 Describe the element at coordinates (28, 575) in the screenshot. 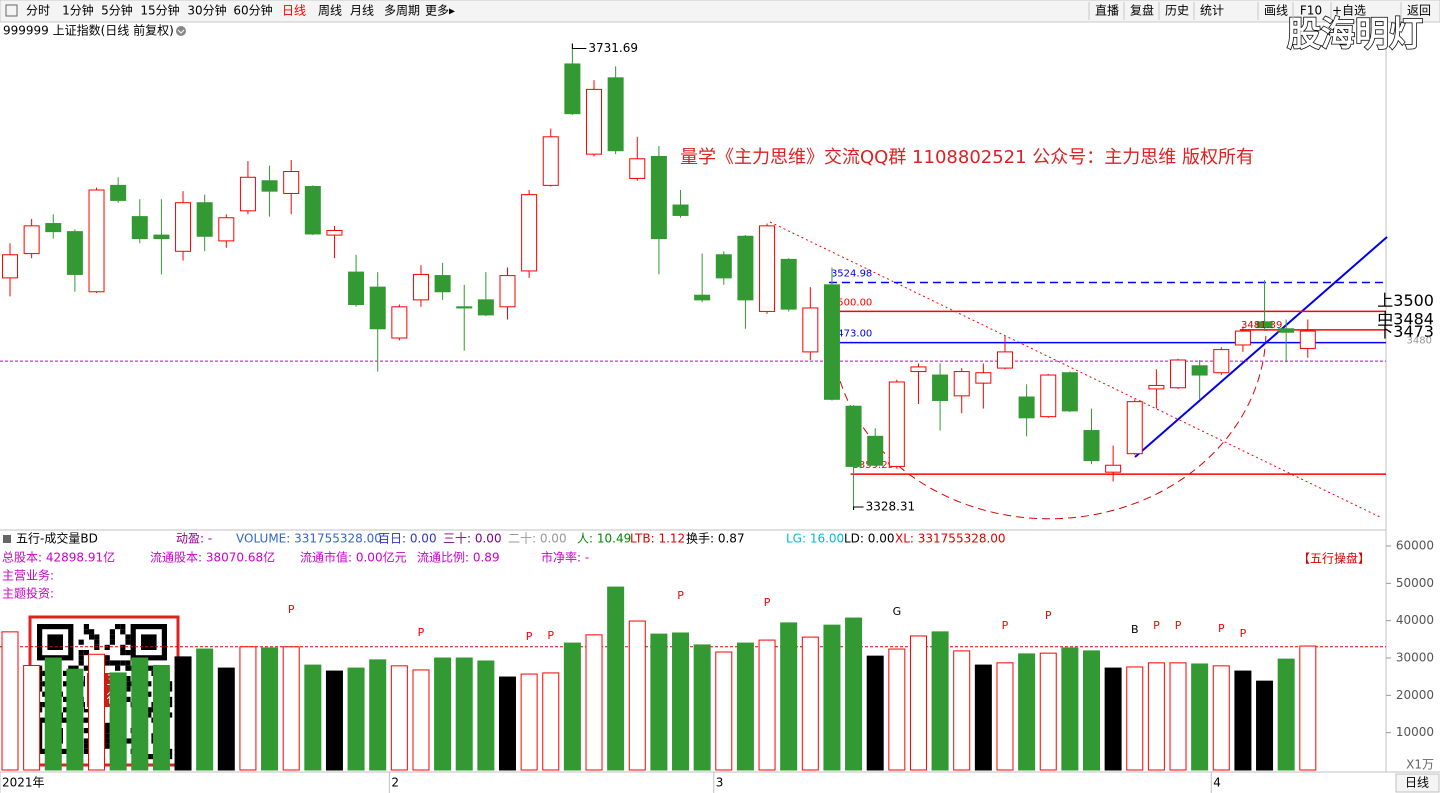

I see `business-line: 主营业务:` at that location.